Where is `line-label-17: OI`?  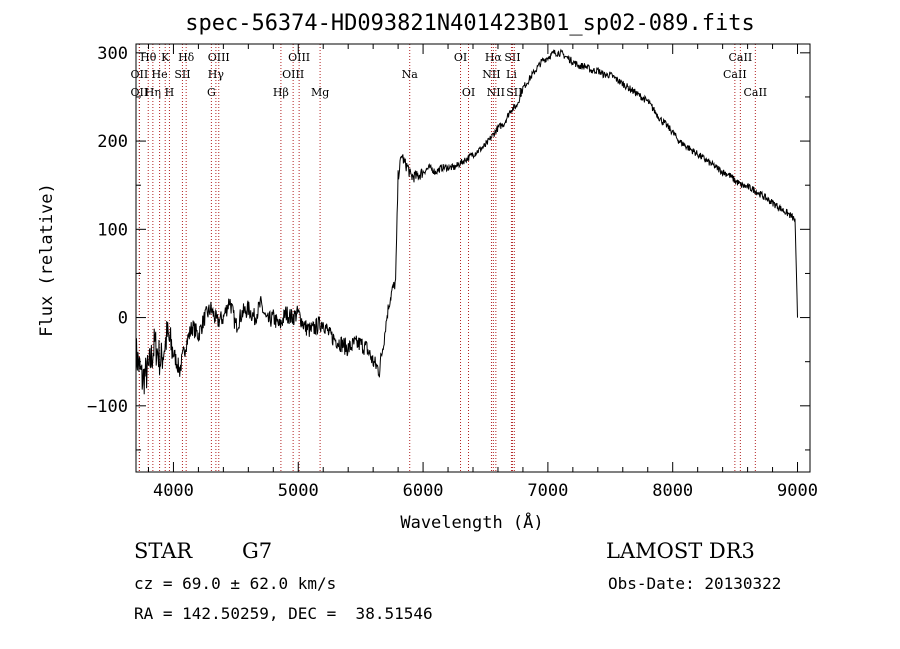
line-label-17: OI is located at coordinates (460, 57).